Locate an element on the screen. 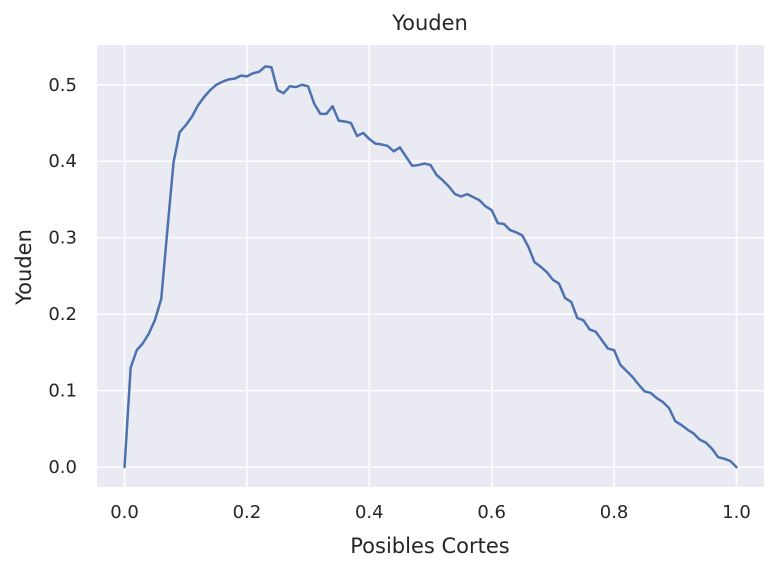 Image resolution: width=779 pixels, height=572 pixels. x-tick-label: 0.2 is located at coordinates (247, 512).